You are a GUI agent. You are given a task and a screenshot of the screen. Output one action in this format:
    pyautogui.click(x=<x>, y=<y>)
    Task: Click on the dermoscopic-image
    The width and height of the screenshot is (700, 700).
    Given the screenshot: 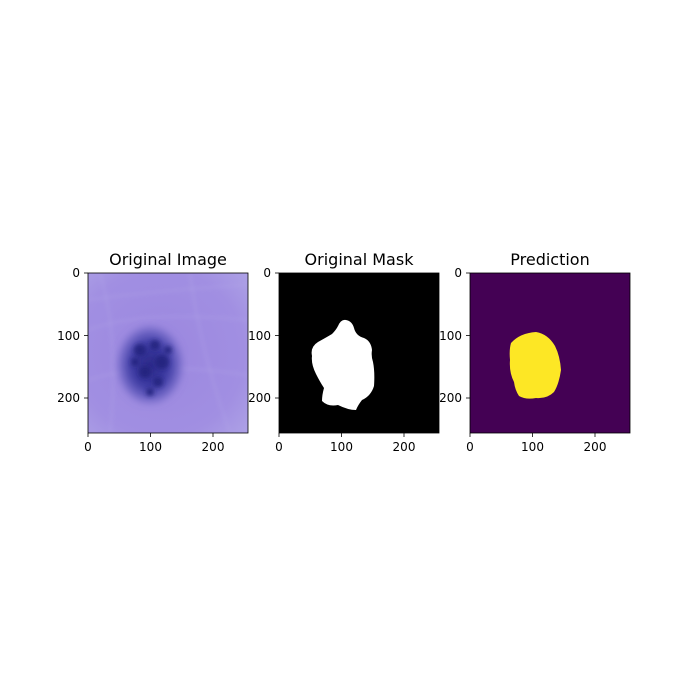 What is the action you would take?
    pyautogui.click(x=168, y=353)
    